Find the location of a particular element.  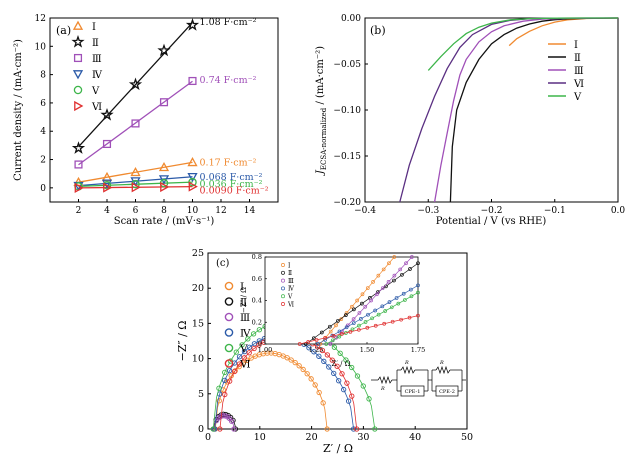

inset-xtick-label: 1.50 is located at coordinates (367, 350).